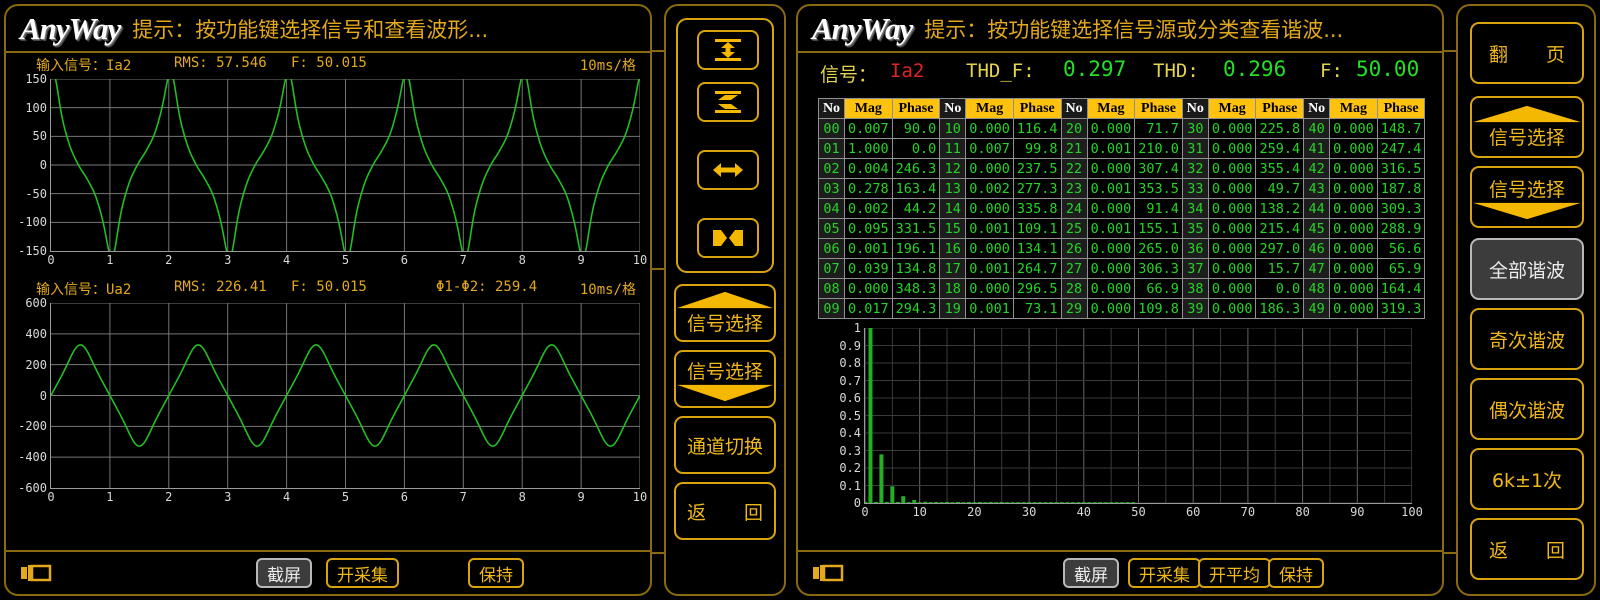 This screenshot has height=600, width=1600. I want to click on expand-horizontal-icon-button, so click(728, 170).